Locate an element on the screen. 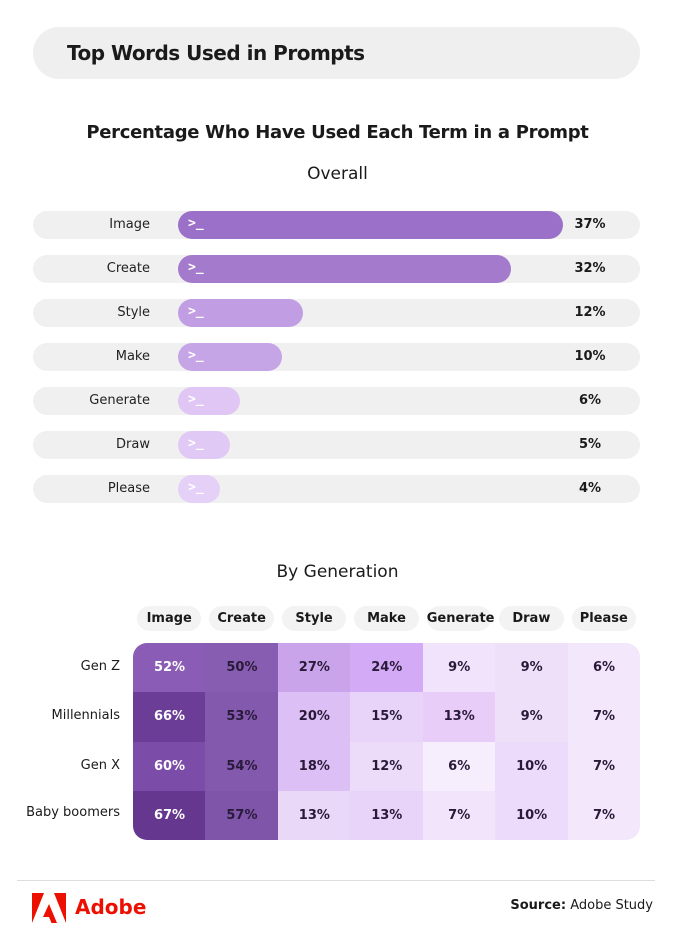 This screenshot has width=675, height=936. brand-name: Adobe is located at coordinates (111, 907).